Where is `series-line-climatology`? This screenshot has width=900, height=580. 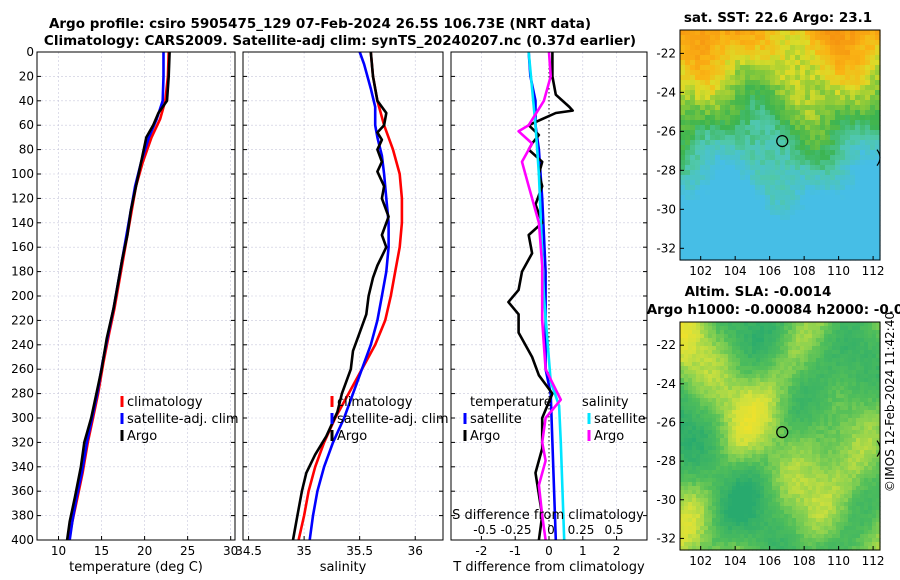
series-line-climatology is located at coordinates (350, 296).